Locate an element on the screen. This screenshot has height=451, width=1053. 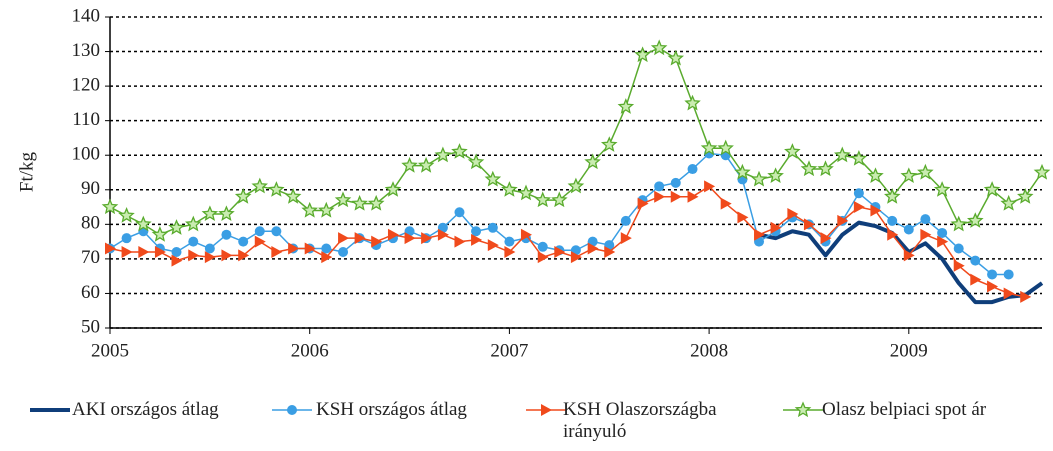
x-tick-label: 2006 is located at coordinates (310, 350).